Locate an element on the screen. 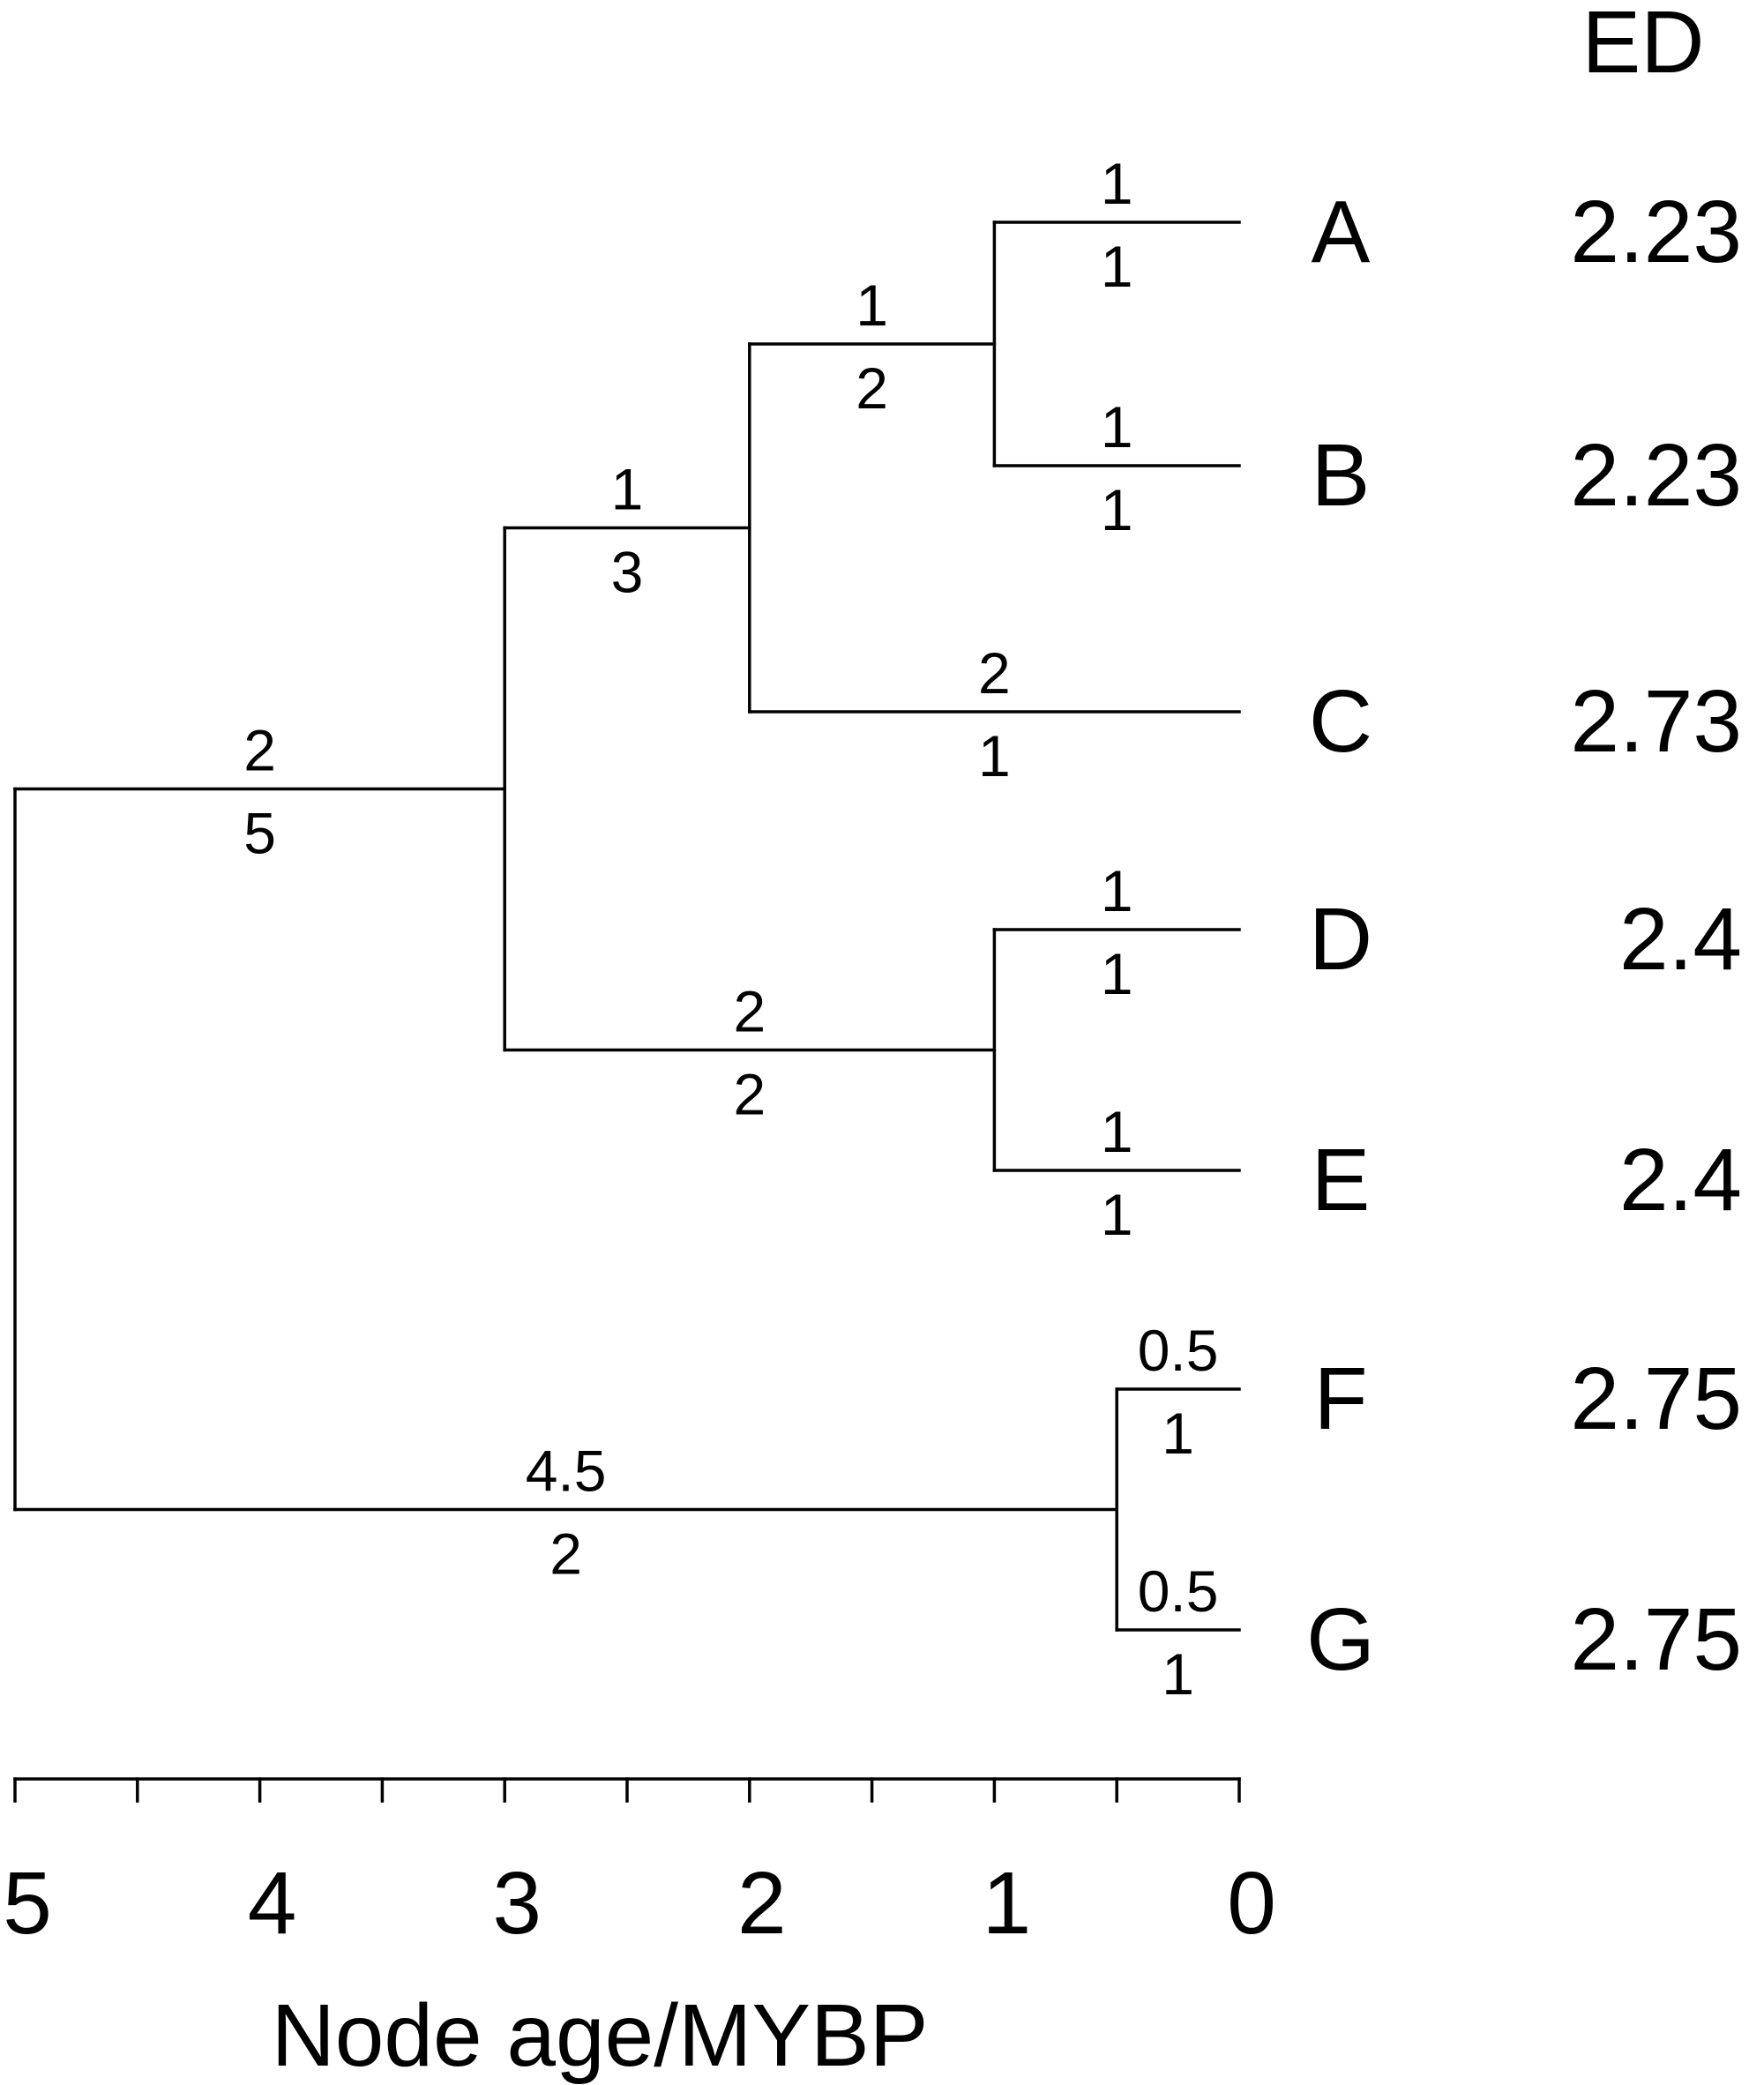 The image size is (1764, 2085). tip-label-f: F is located at coordinates (1340, 1398).